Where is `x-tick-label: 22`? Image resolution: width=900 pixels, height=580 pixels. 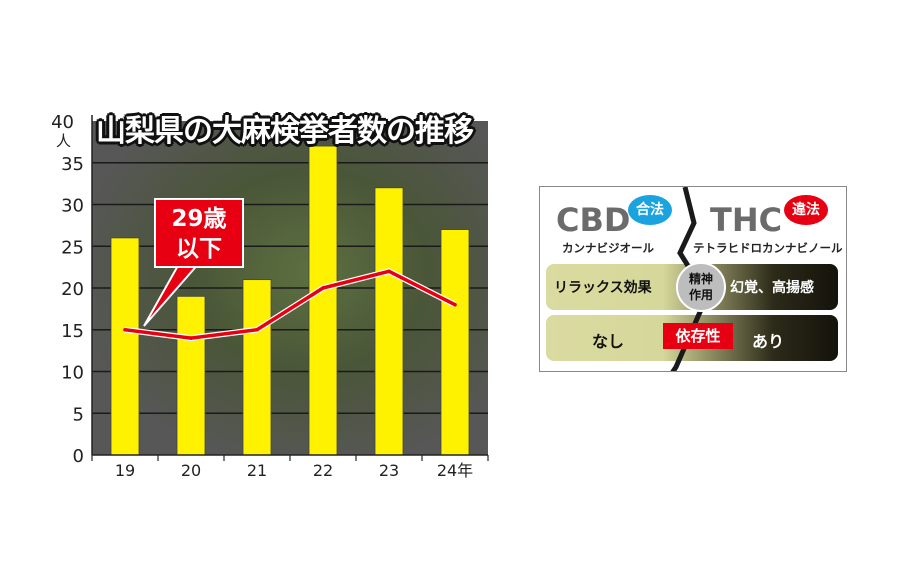 x-tick-label: 22 is located at coordinates (323, 470).